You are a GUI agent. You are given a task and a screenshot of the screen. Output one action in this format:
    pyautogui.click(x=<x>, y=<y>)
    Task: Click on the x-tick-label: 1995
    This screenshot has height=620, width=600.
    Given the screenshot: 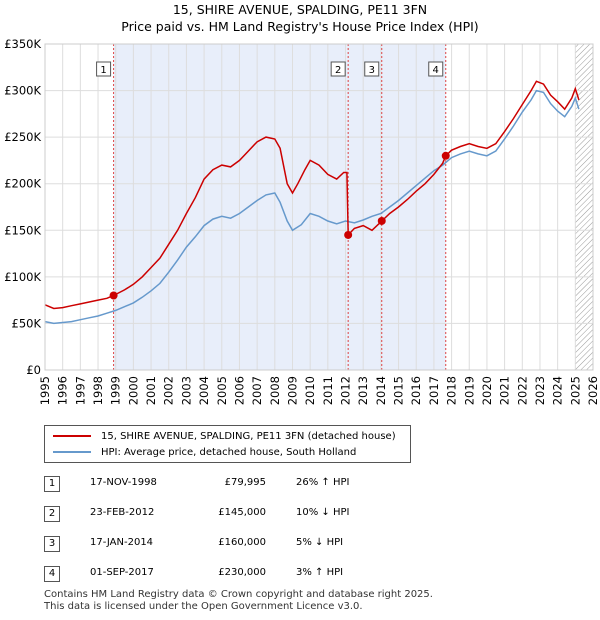 What is the action you would take?
    pyautogui.click(x=45, y=390)
    